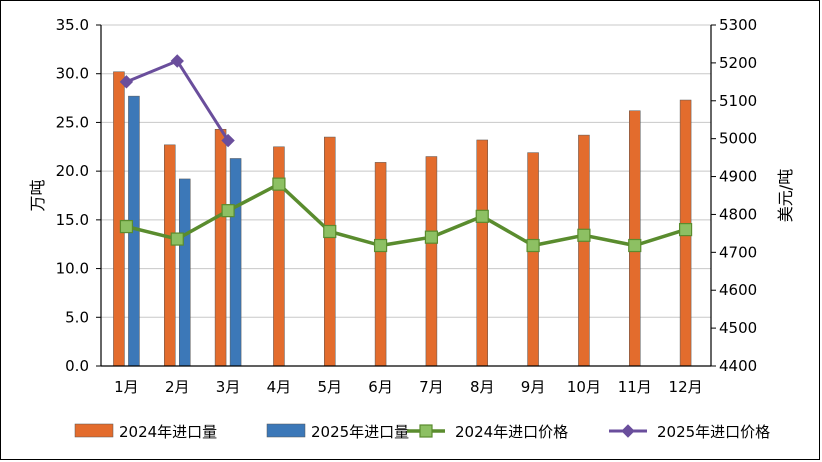  I want to click on y-left-tick-label: 0.0, so click(77, 366).